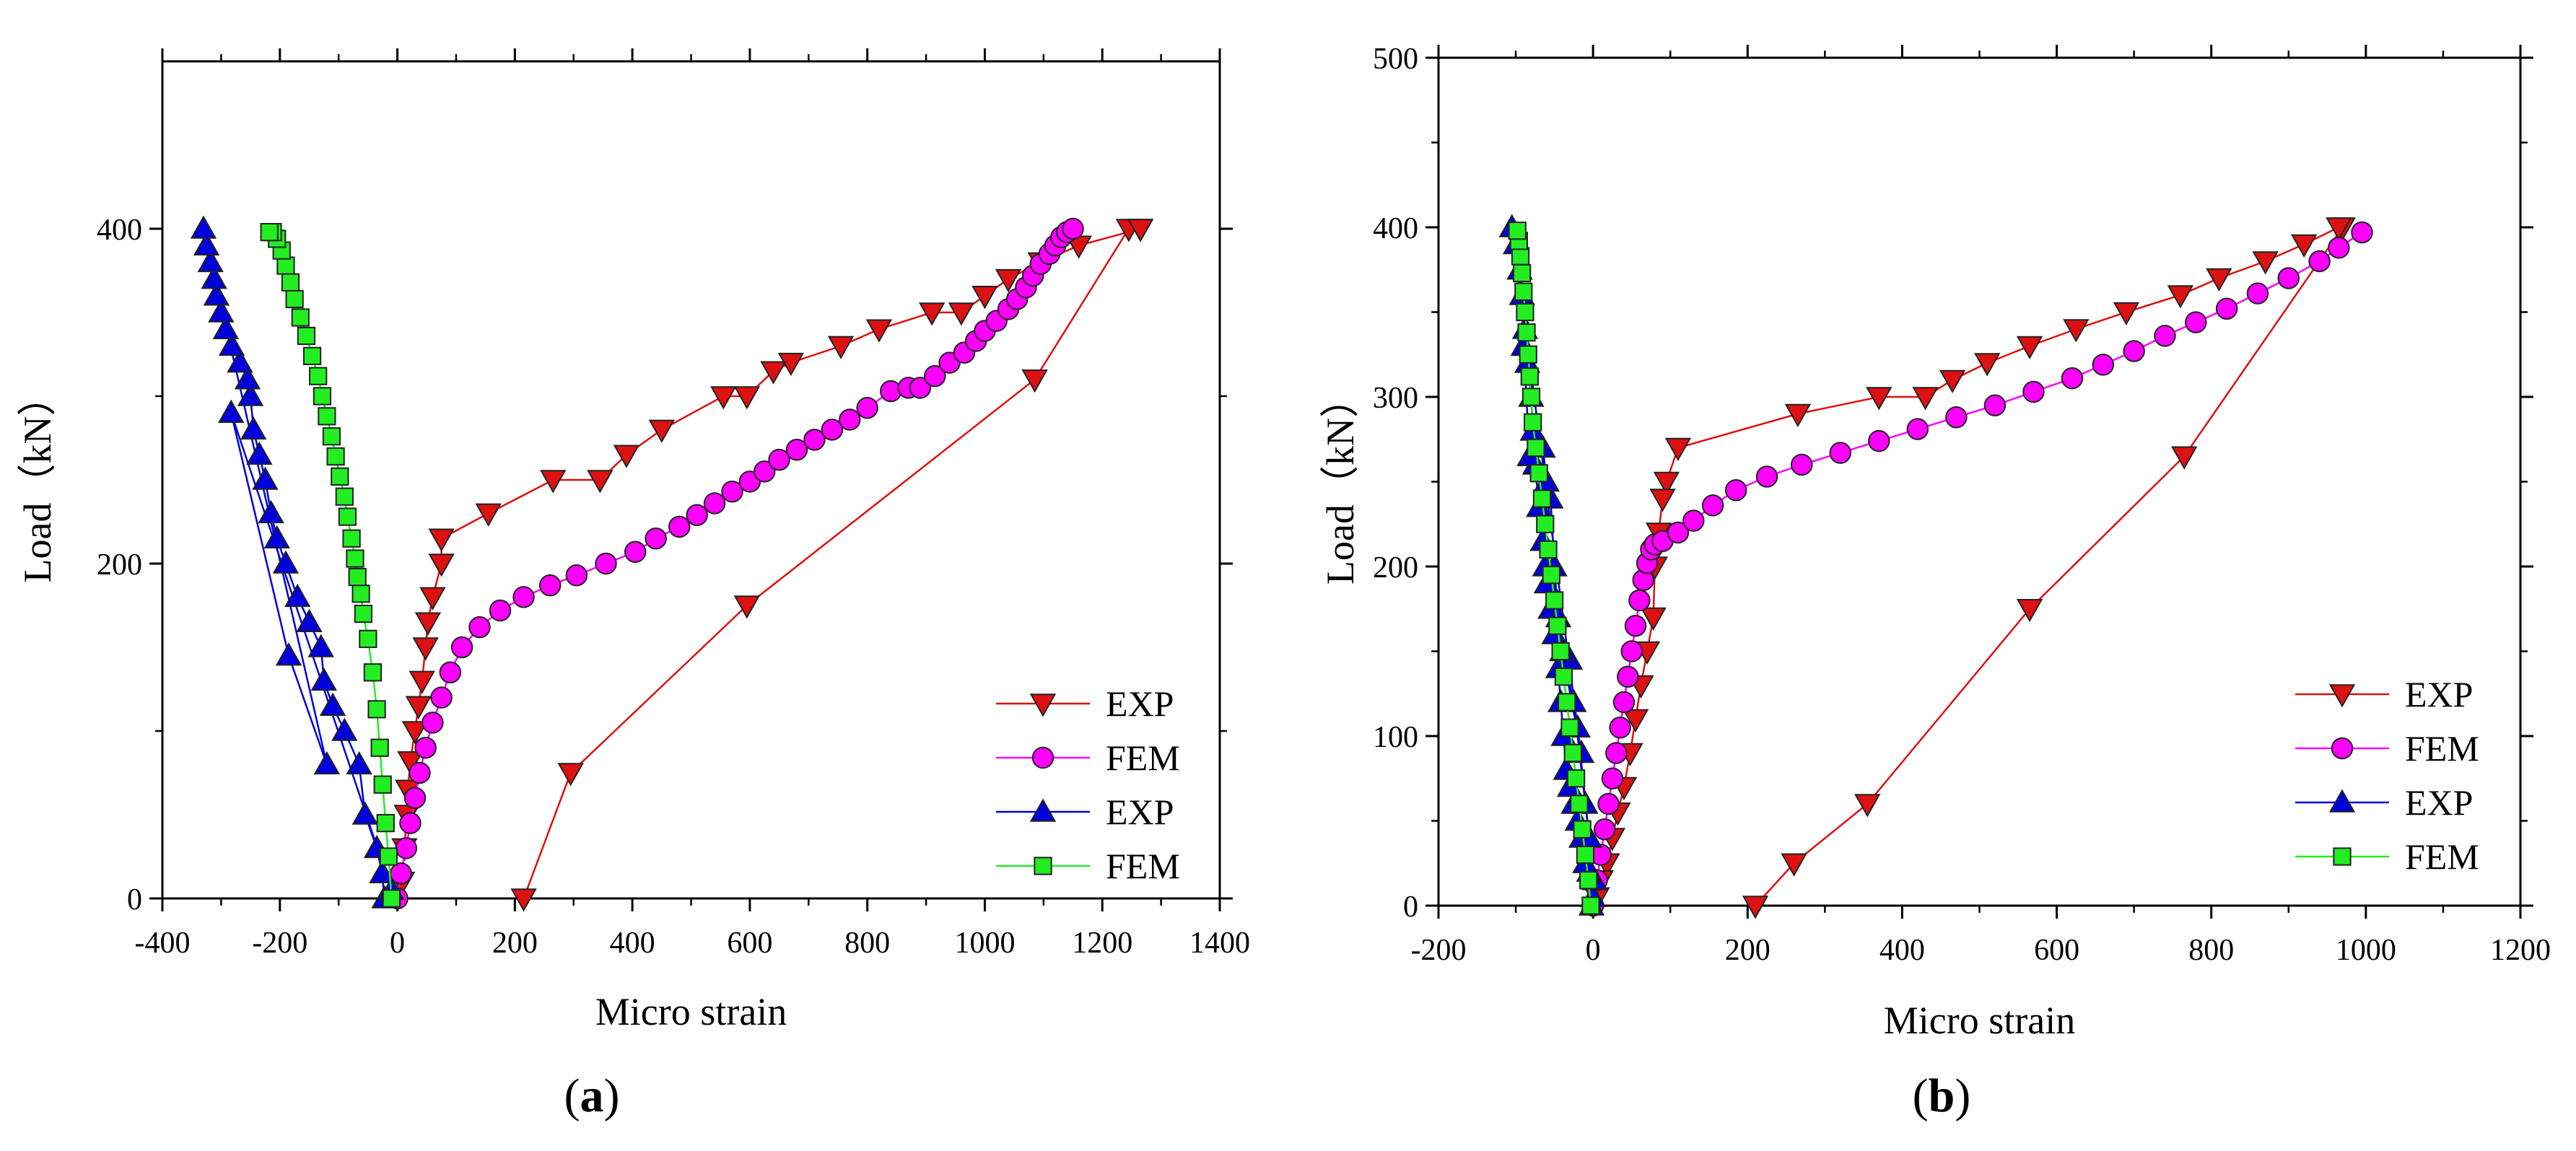 Image resolution: width=2576 pixels, height=1151 pixels. I want to click on x-tick-label-a-6: 800, so click(867, 943).